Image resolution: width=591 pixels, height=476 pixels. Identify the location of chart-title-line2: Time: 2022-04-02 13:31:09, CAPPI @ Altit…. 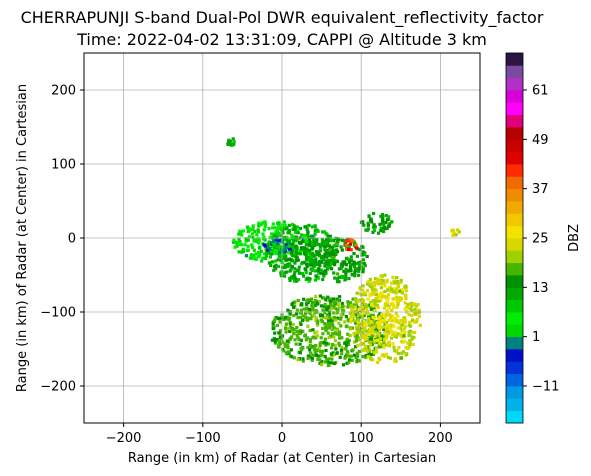
(281, 39).